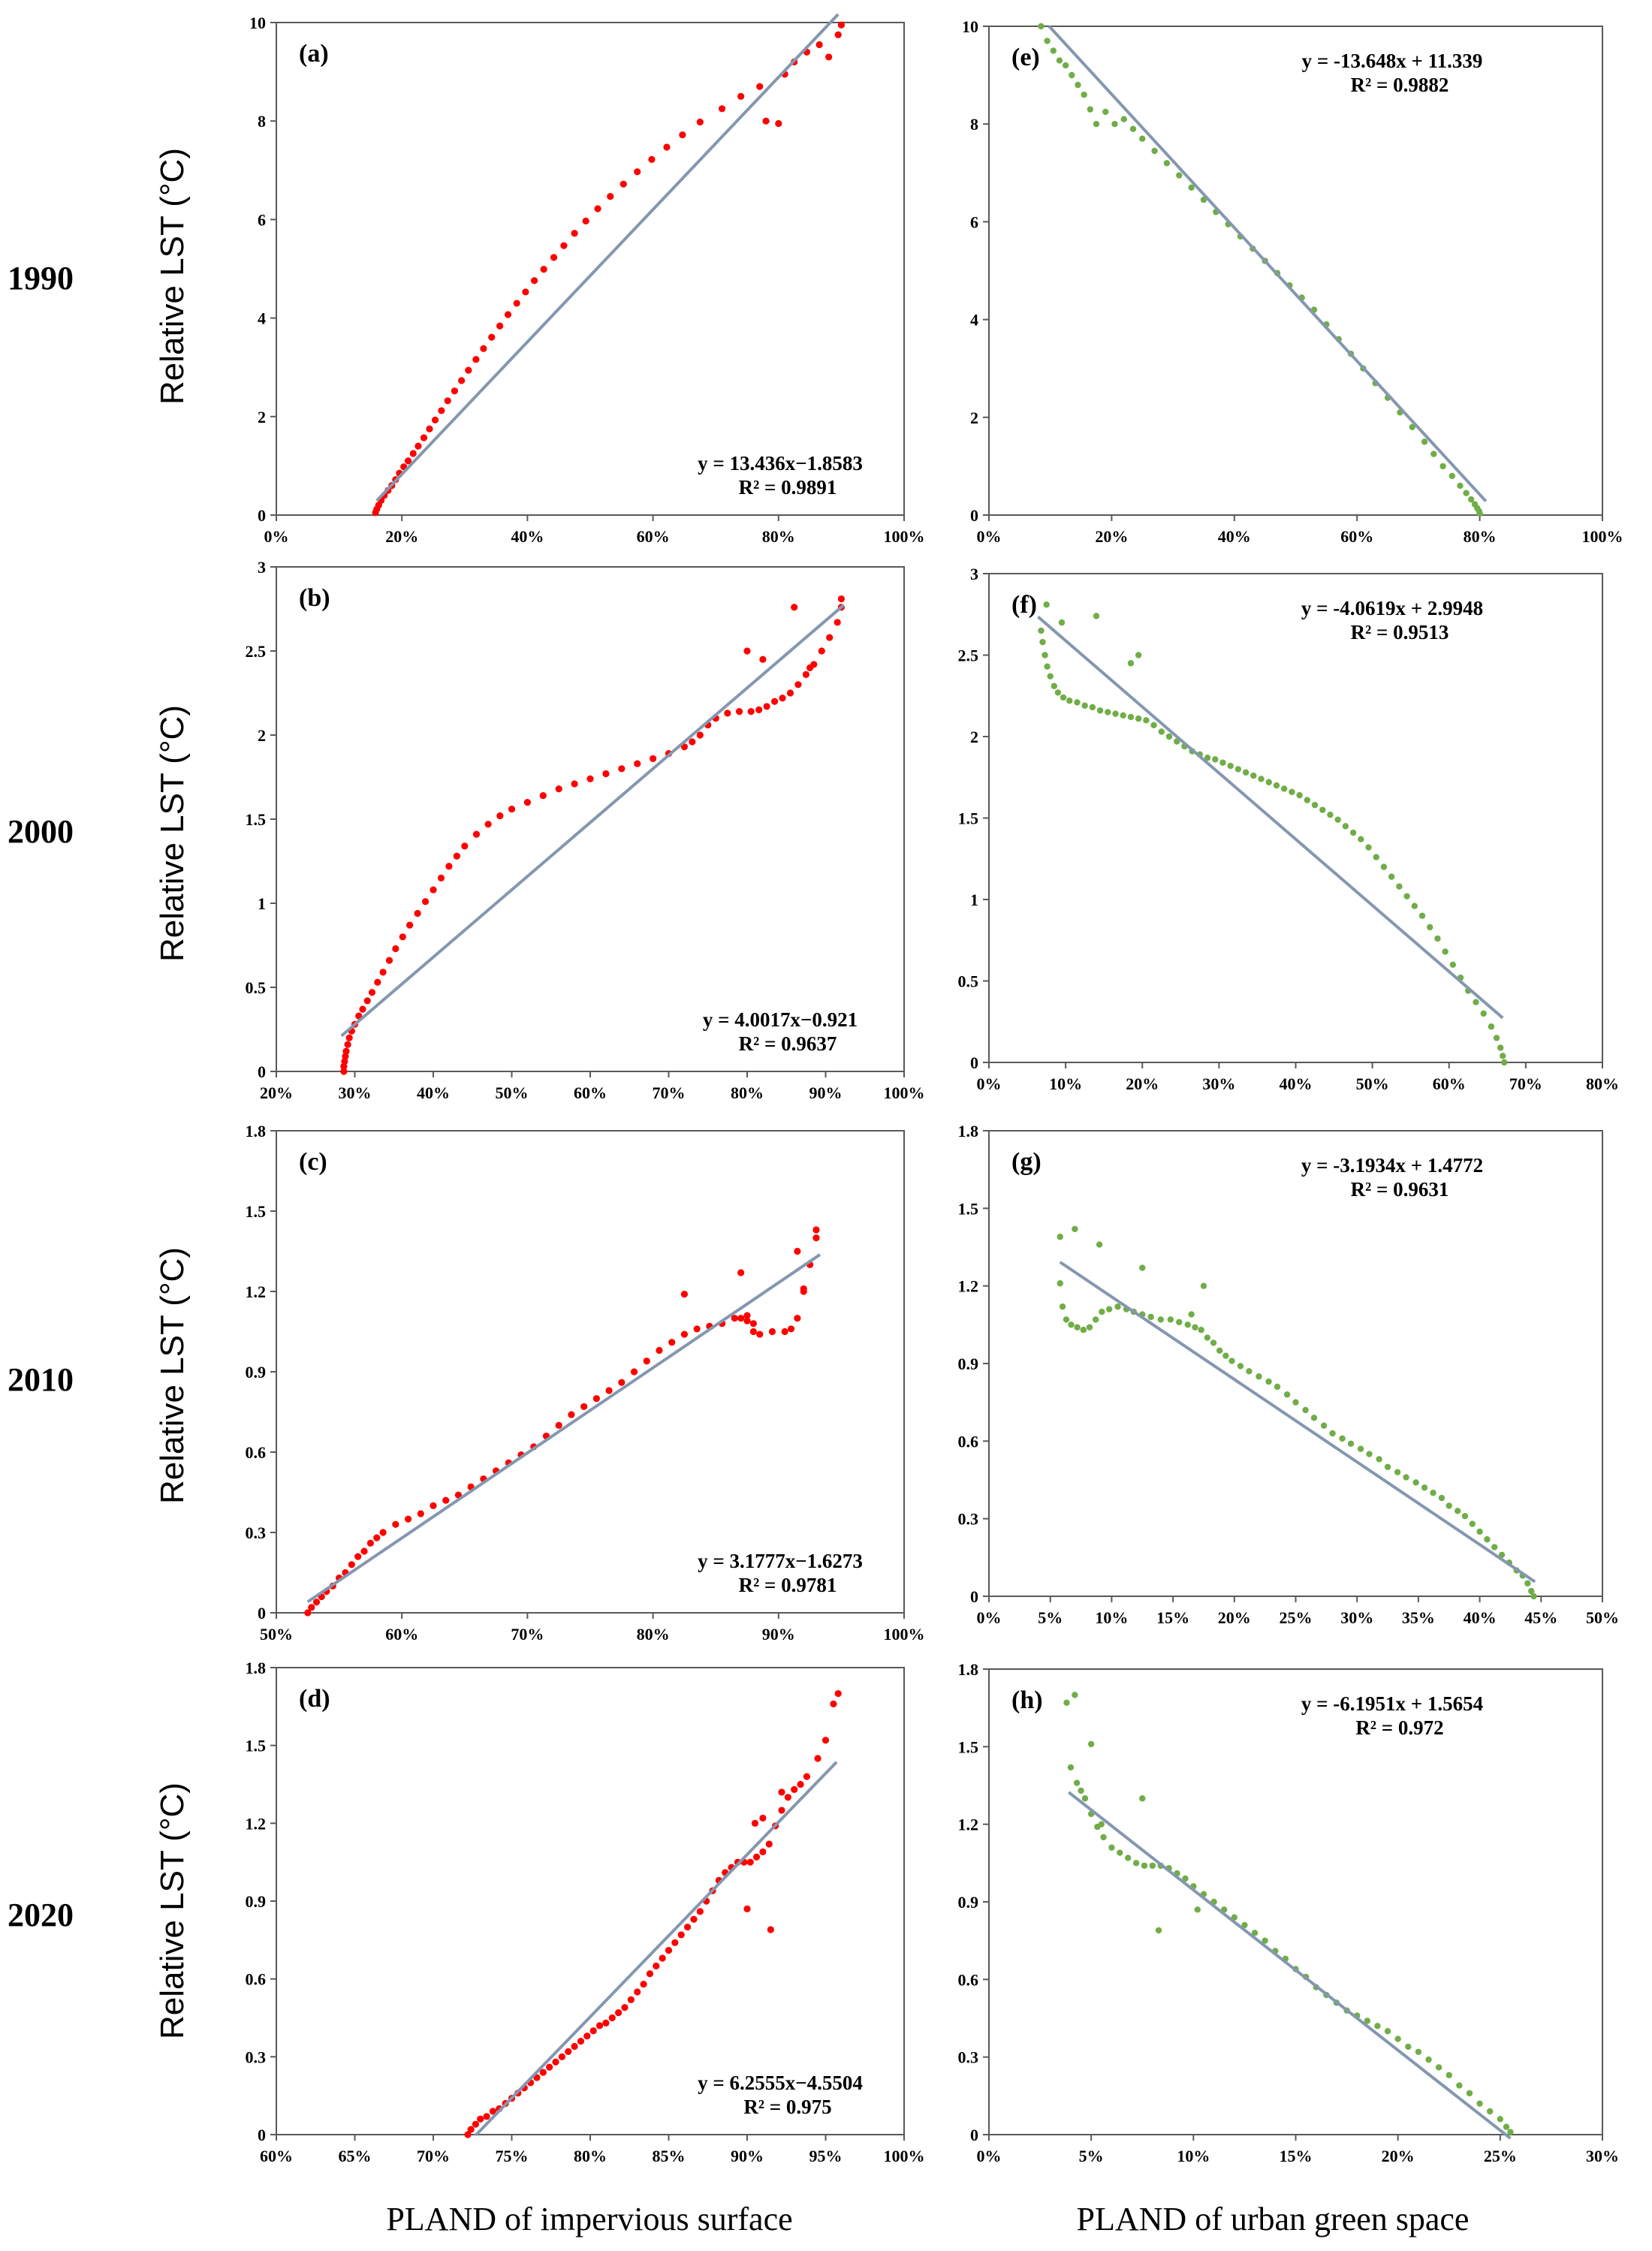  What do you see at coordinates (1142, 1084) in the screenshot?
I see `x-tick-label: 20%` at bounding box center [1142, 1084].